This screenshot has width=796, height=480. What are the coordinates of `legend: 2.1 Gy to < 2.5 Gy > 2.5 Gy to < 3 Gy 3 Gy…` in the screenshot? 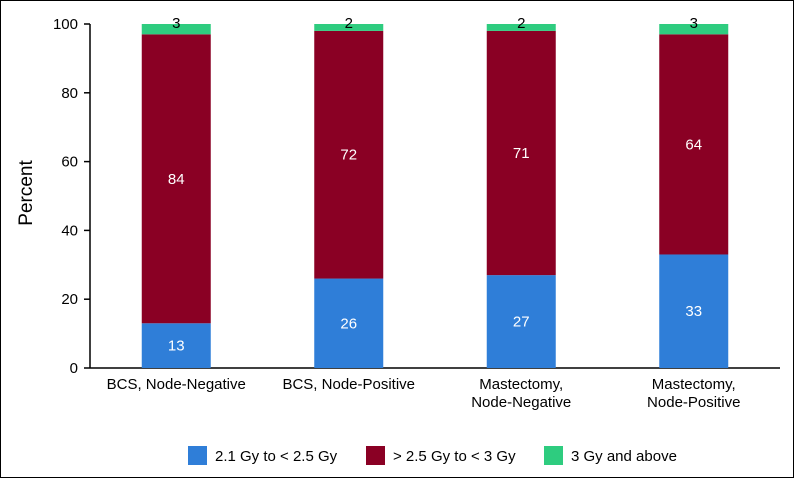 It's located at (432, 455).